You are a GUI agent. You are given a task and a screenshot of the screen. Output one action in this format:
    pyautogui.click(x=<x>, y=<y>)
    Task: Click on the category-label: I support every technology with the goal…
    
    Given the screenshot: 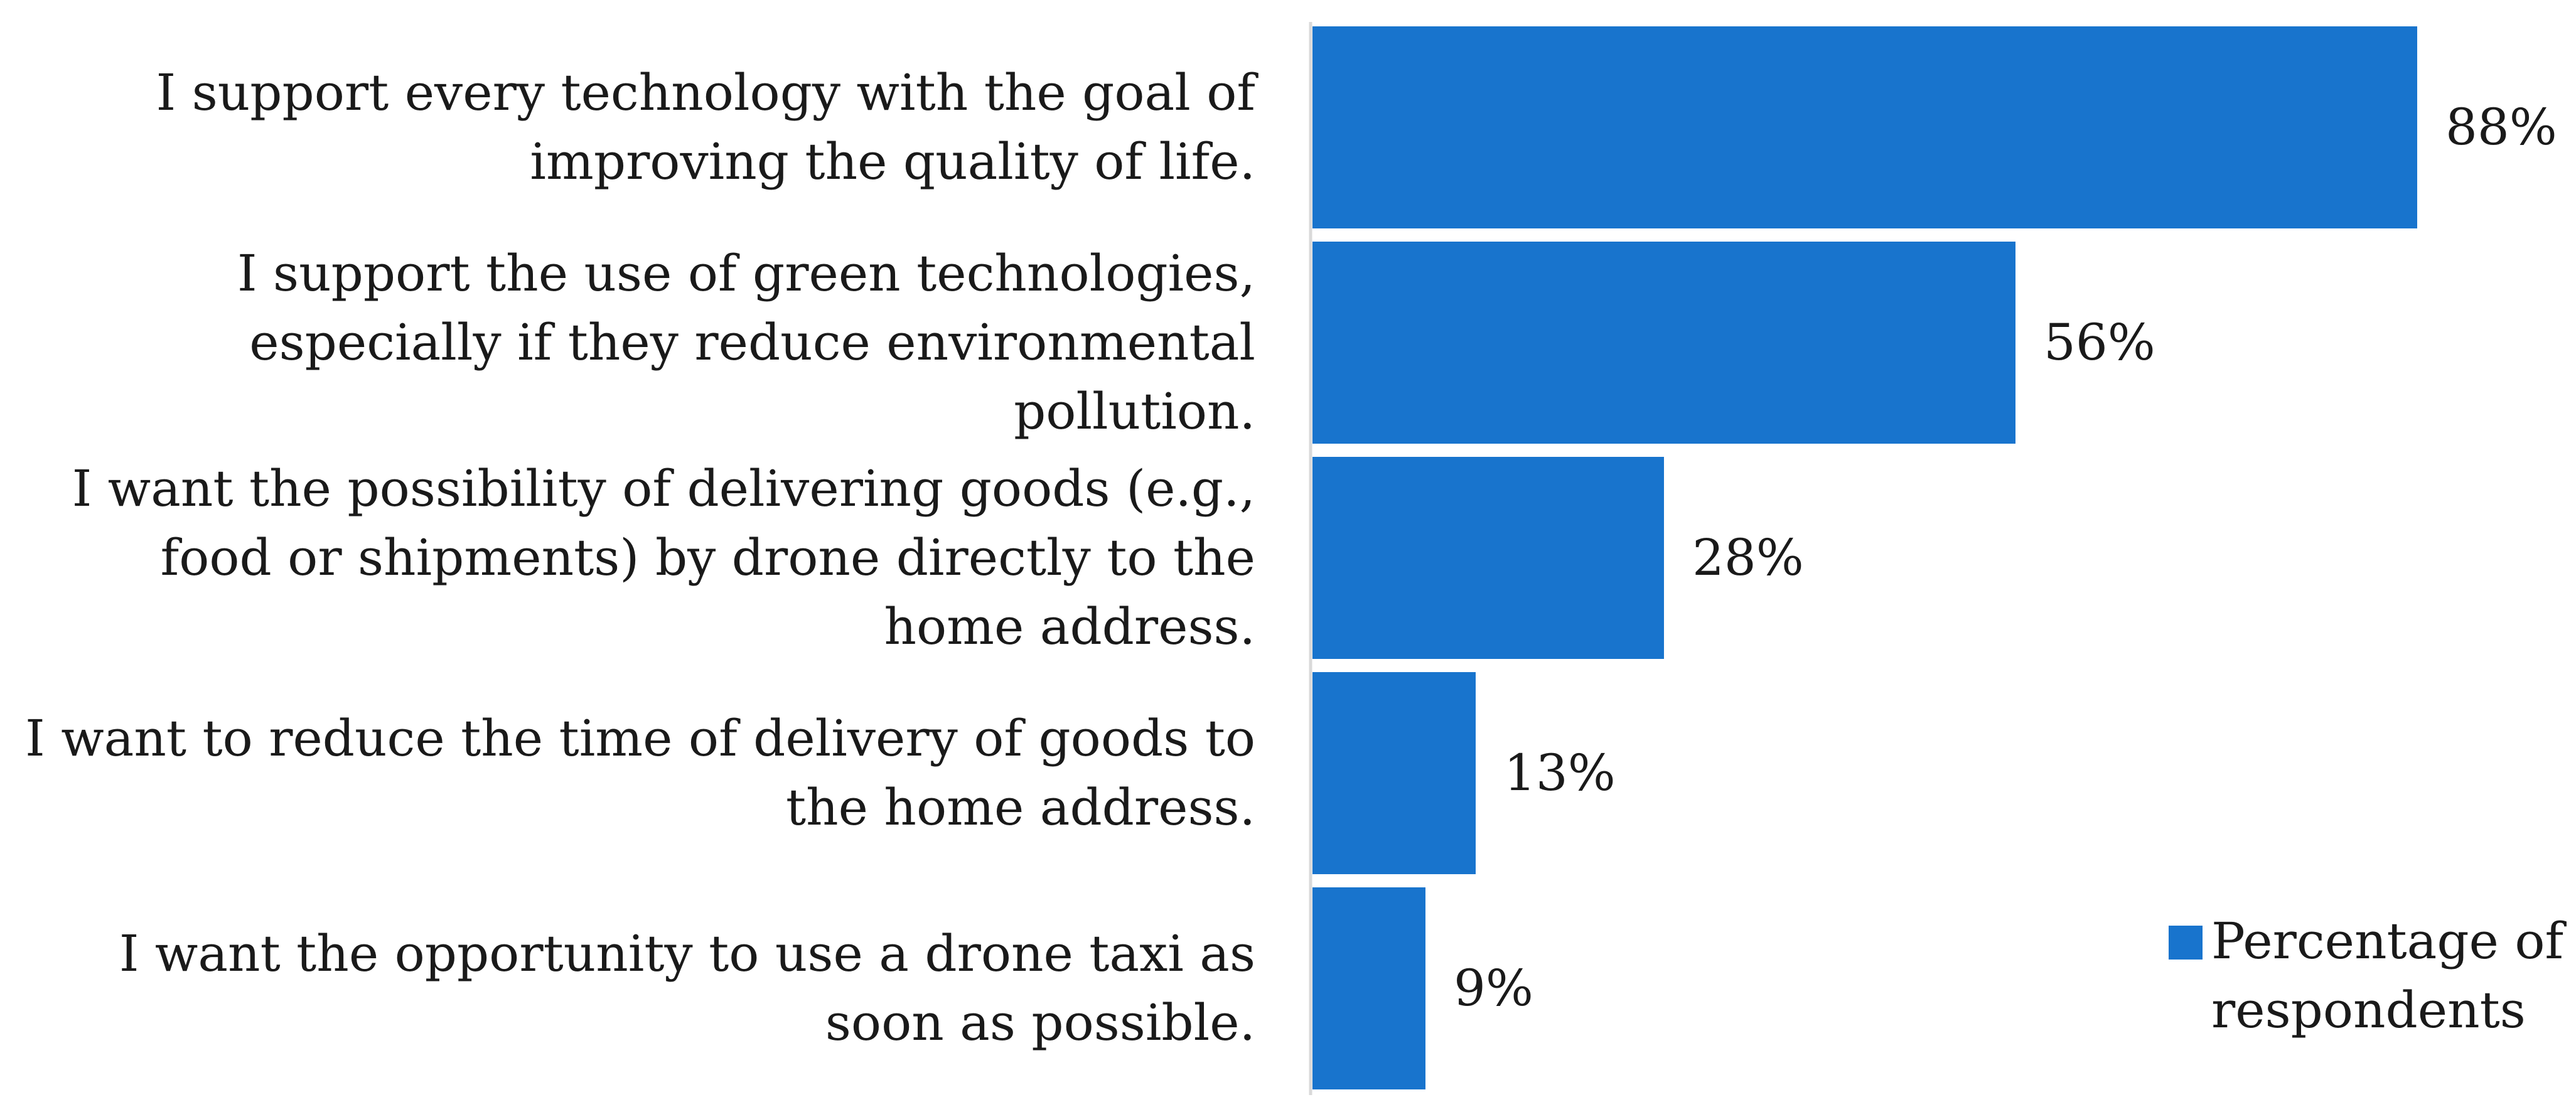 What is the action you would take?
    pyautogui.click(x=705, y=127)
    